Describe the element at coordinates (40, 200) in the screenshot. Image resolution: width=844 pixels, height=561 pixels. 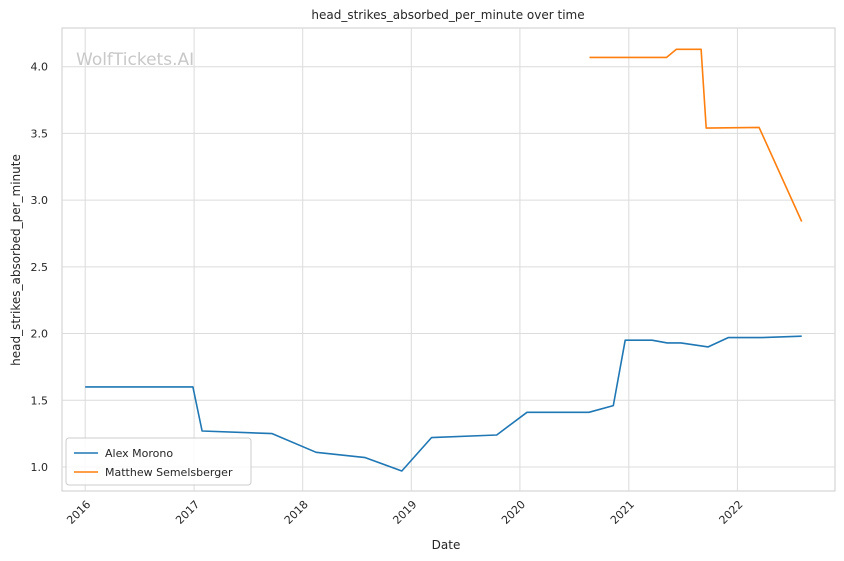
I see `y-tick-label: 3.0` at that location.